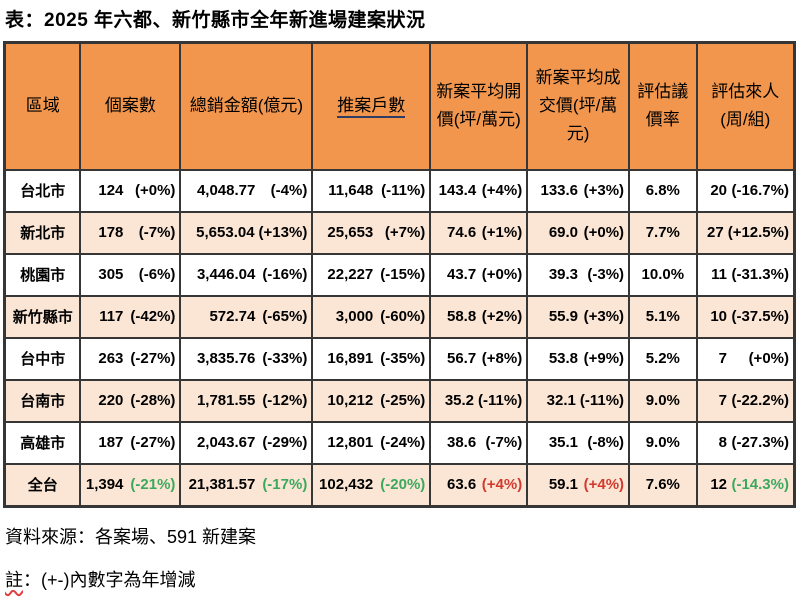 The image size is (800, 600). Describe the element at coordinates (226, 274) in the screenshot. I see `value: 3,446.04` at that location.